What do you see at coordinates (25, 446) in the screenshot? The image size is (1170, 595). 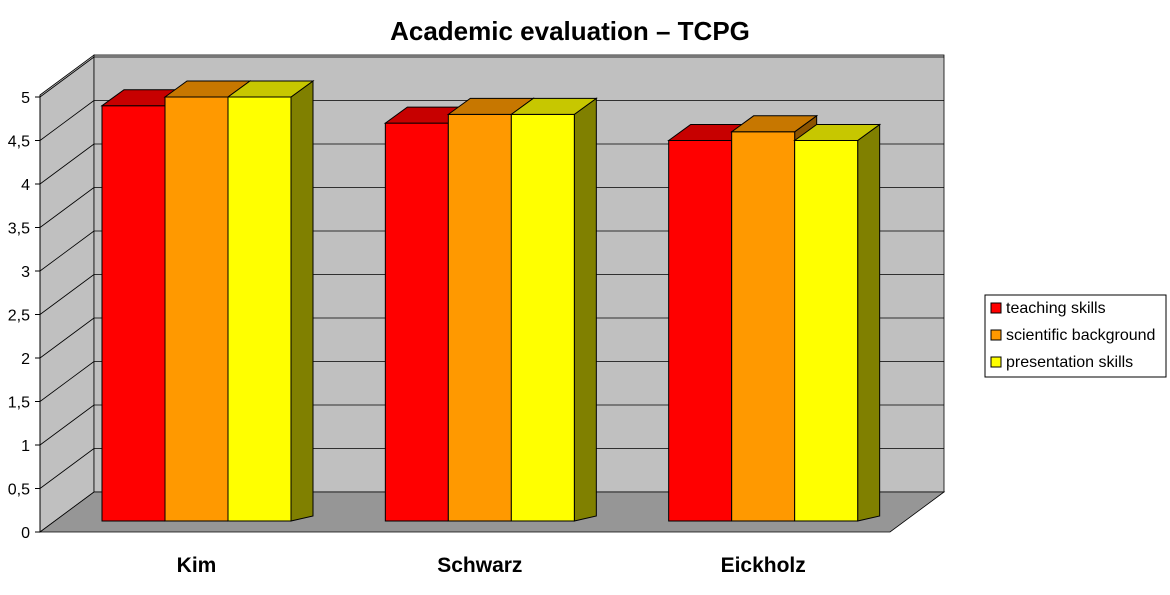 I see `y-tick-label: 1` at bounding box center [25, 446].